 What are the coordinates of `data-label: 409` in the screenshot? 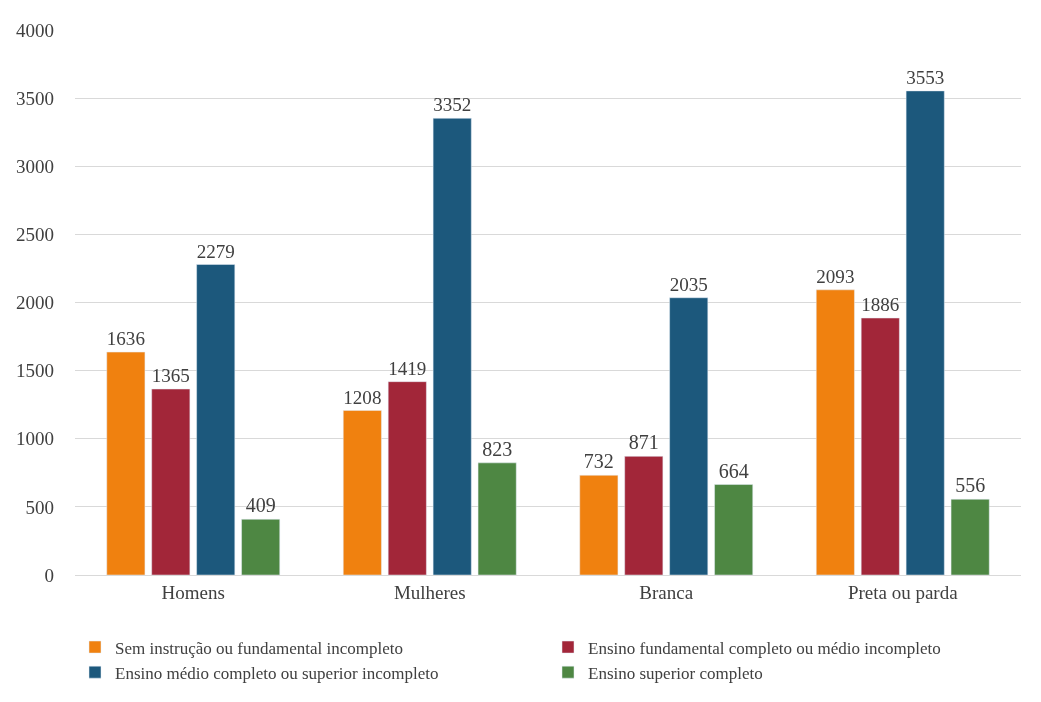 It's located at (260, 505).